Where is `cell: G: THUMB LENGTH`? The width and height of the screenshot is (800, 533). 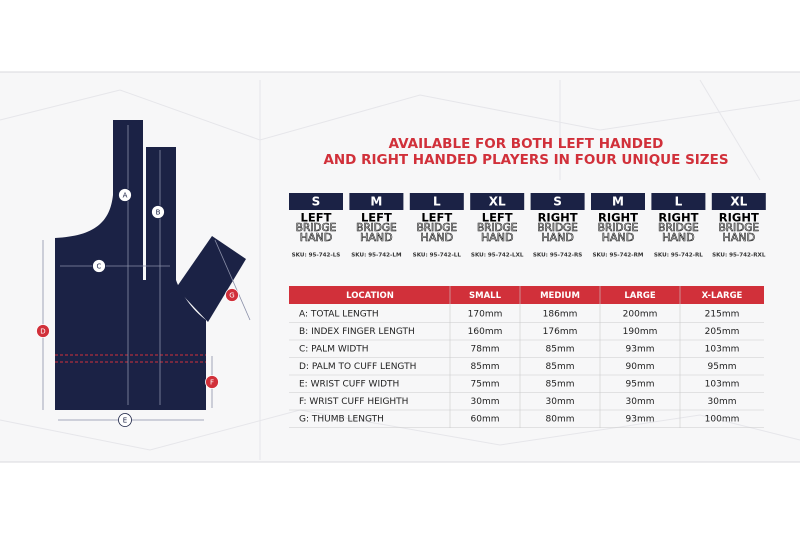 cell: G: THUMB LENGTH is located at coordinates (341, 420).